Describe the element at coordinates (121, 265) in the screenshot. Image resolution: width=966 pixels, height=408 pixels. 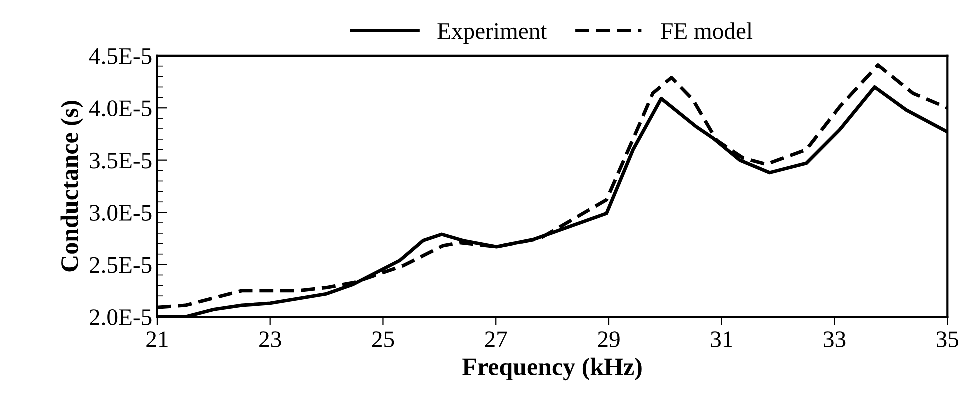
I see `y-tick-label: 2.5E-5` at that location.